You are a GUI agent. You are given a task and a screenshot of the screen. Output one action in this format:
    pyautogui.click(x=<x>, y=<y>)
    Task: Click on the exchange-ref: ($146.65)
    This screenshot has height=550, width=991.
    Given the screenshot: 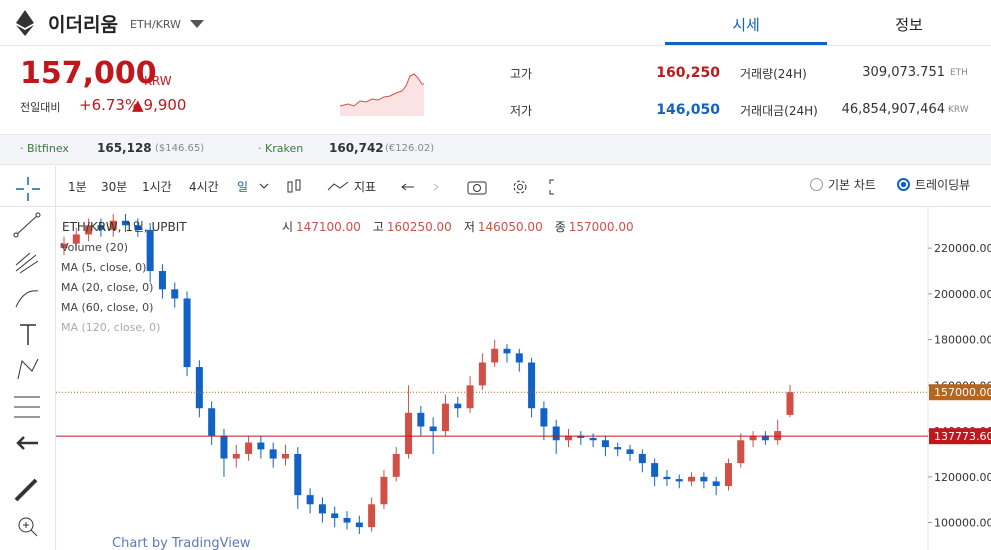 What is the action you would take?
    pyautogui.click(x=180, y=148)
    